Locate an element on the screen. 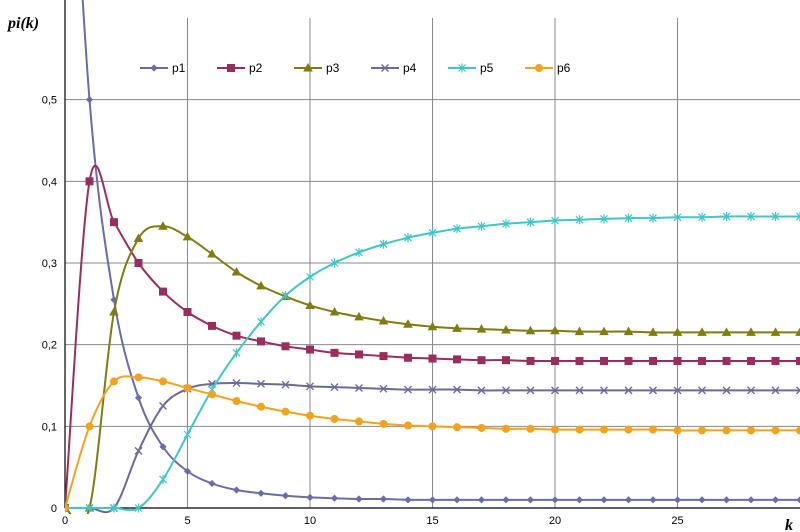  legend-label: p4 is located at coordinates (410, 68).